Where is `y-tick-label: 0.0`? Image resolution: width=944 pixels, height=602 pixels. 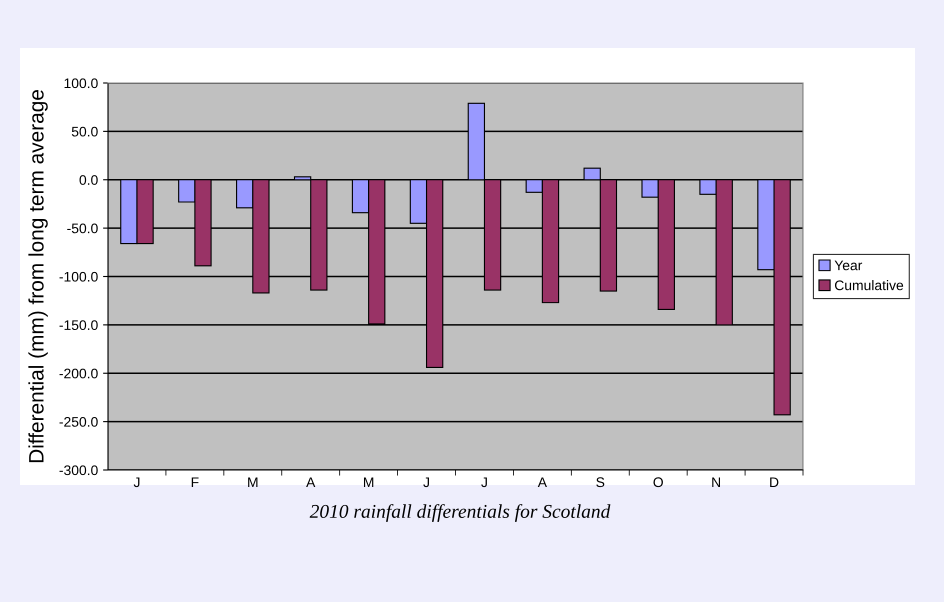 y-tick-label: 0.0 is located at coordinates (89, 180).